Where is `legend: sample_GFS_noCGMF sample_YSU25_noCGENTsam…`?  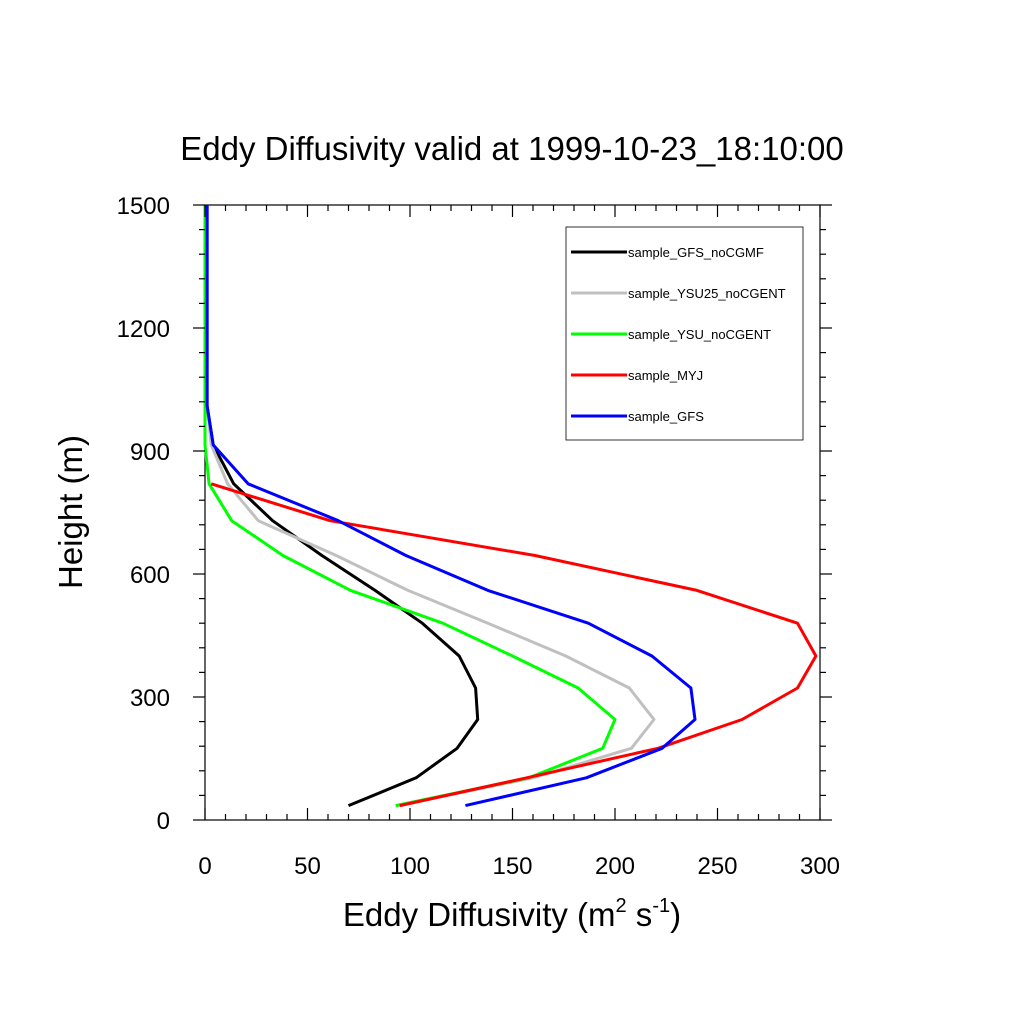 legend: sample_GFS_noCGMF sample_YSU25_noCGENTsam… is located at coordinates (684, 333).